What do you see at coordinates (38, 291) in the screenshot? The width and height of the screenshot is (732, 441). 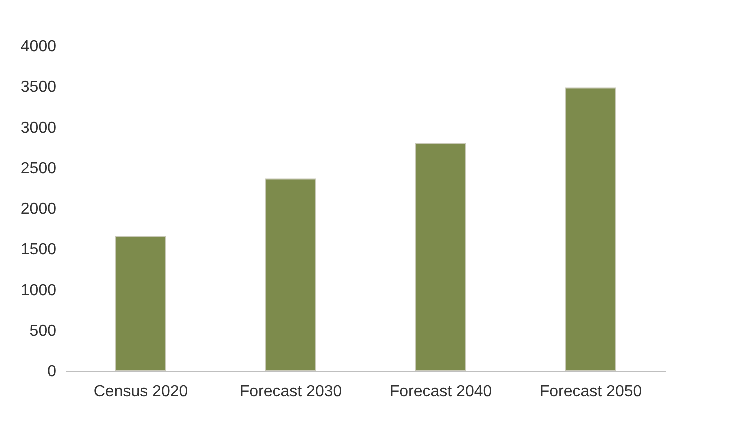 I see `y-tick-label: 1000` at bounding box center [38, 291].